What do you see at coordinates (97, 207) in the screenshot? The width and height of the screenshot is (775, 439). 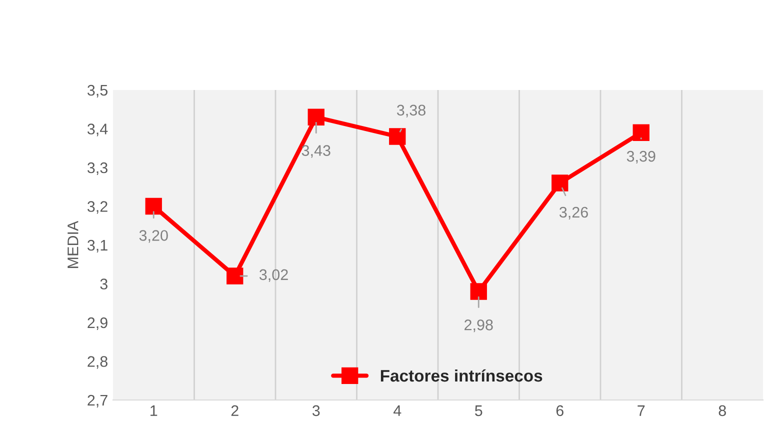 I see `y-tick-label: 3,2` at bounding box center [97, 207].